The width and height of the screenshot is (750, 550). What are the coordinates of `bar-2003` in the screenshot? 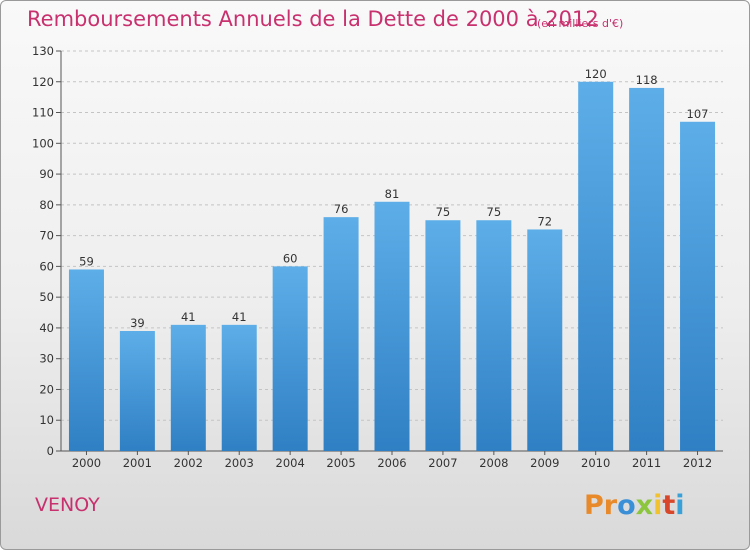 It's located at (239, 387).